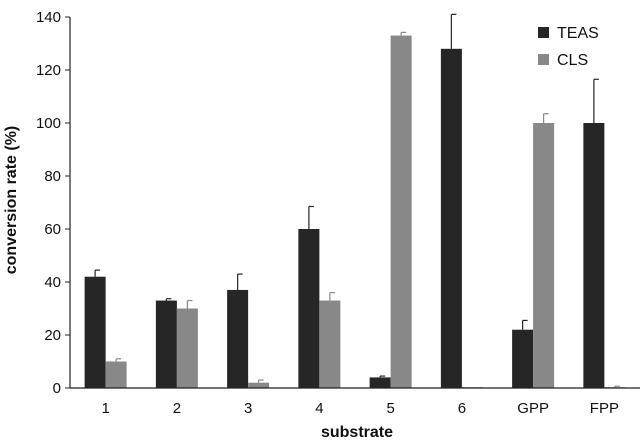 This screenshot has width=644, height=444. What do you see at coordinates (177, 408) in the screenshot?
I see `x-tick-label: 2` at bounding box center [177, 408].